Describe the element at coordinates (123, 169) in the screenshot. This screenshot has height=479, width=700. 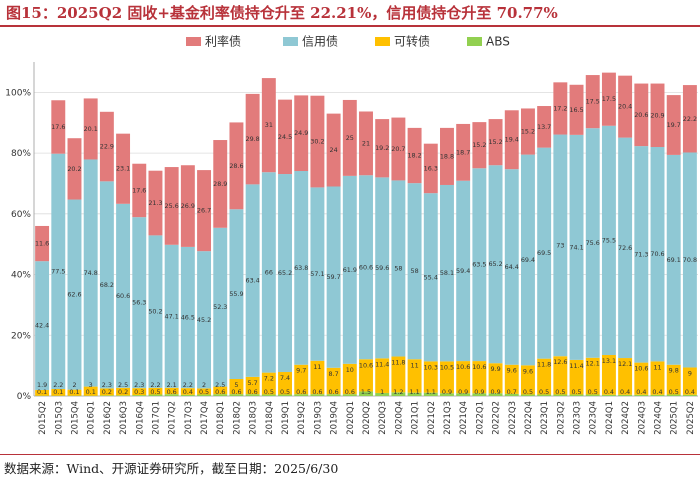
I see `data-label-rate: 23.1` at that location.